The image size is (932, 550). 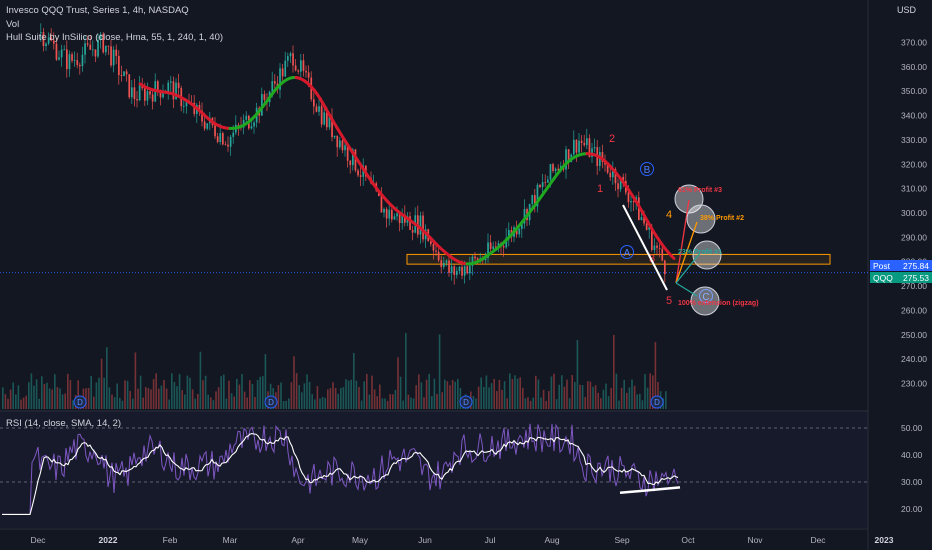 What do you see at coordinates (912, 482) in the screenshot?
I see `rsi-tick-label: 30.00` at bounding box center [912, 482].